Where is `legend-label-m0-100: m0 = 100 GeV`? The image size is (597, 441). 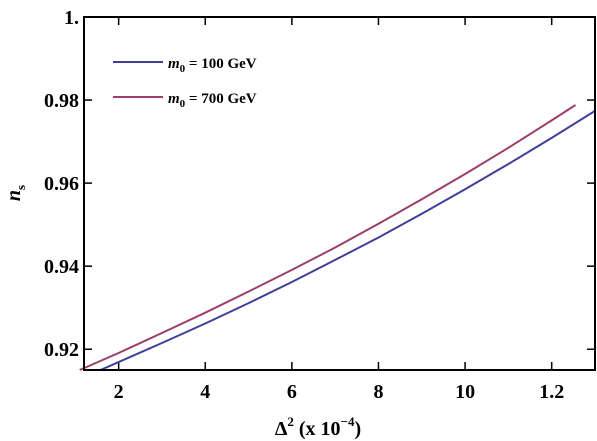 legend-label-m0-100: m0 = 100 GeV is located at coordinates (212, 65).